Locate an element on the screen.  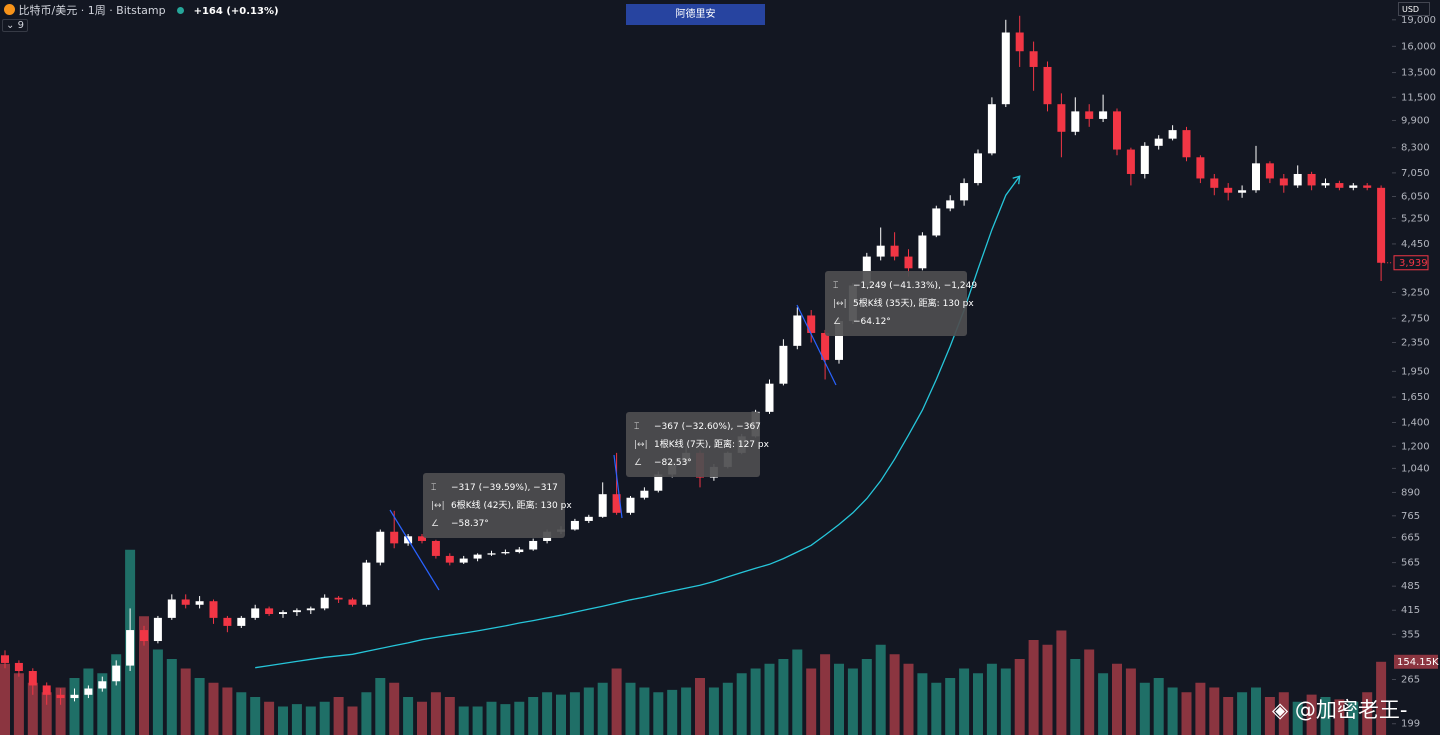
indicator-toggle: ⌄ 9 is located at coordinates (15, 25).